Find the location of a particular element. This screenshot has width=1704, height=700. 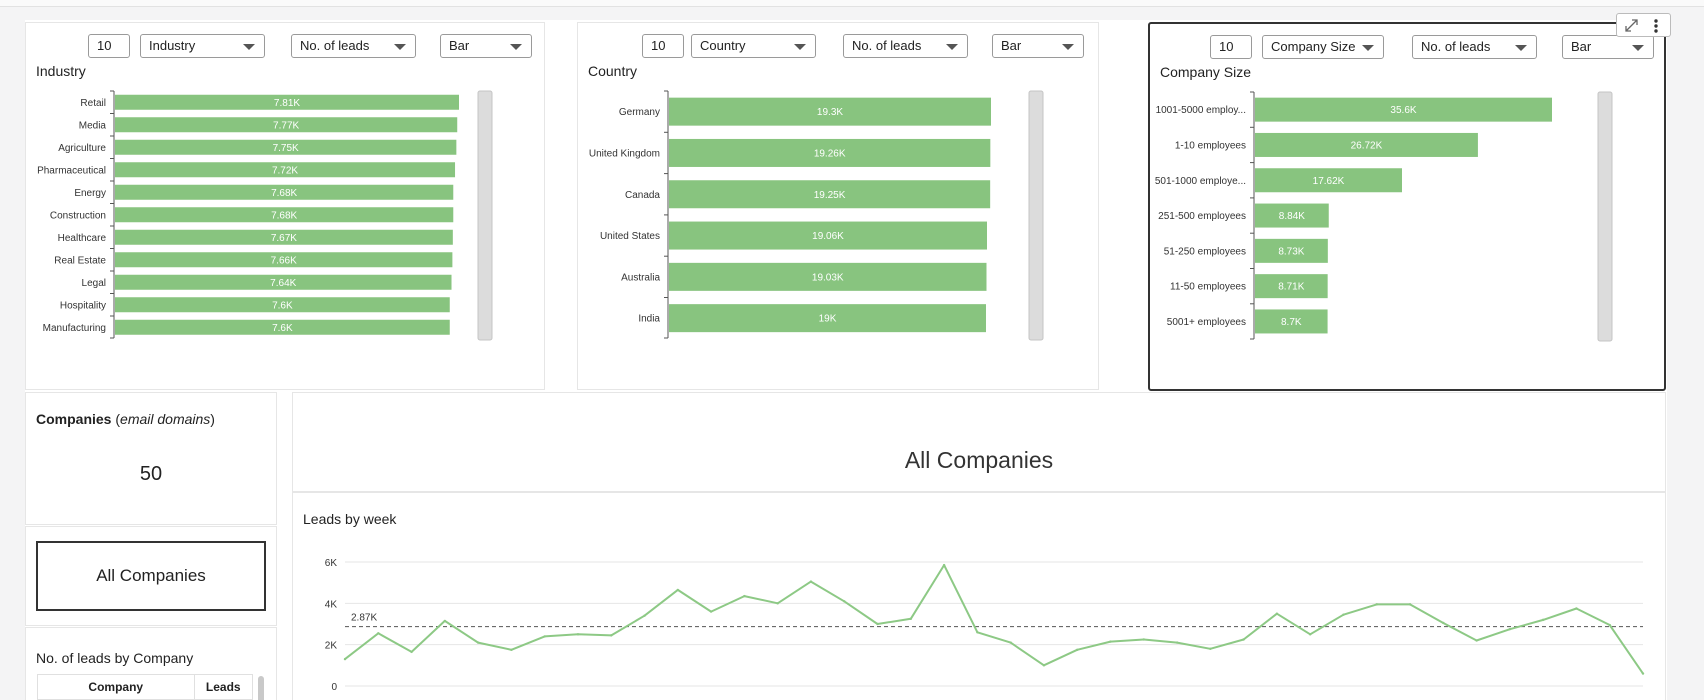

dimension-select: Company Size is located at coordinates (1323, 47).